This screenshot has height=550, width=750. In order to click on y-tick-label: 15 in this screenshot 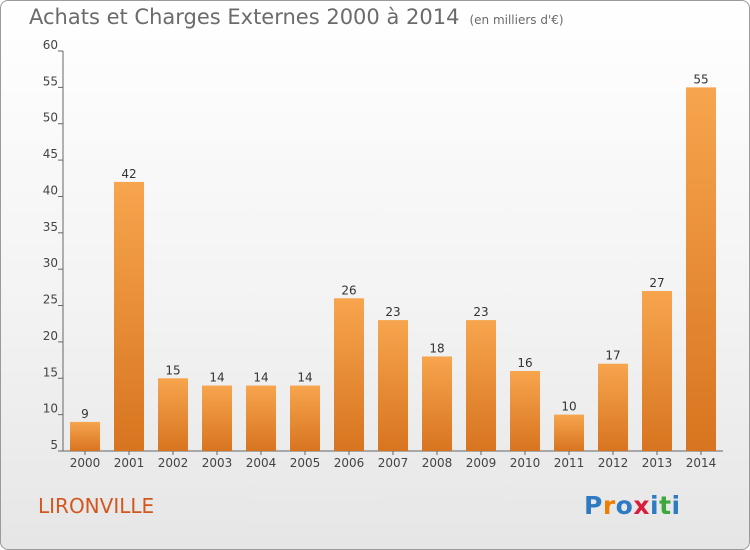, I will do `click(50, 372)`.